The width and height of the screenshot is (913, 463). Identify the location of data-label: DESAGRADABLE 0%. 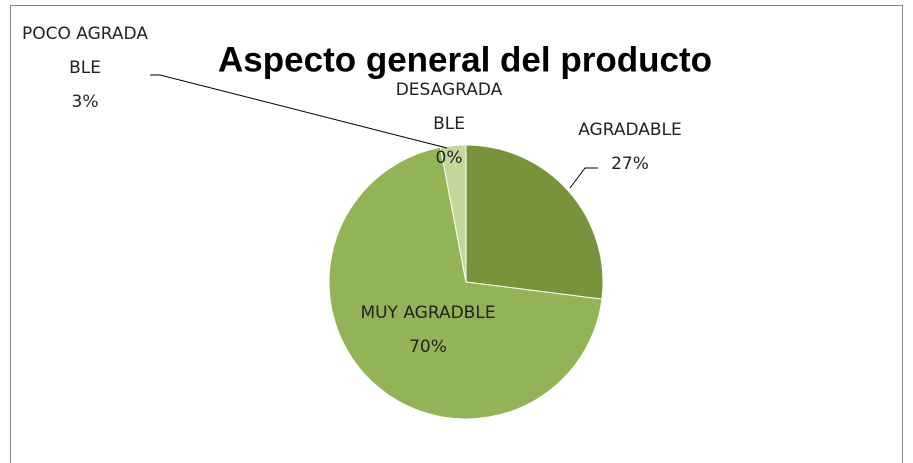
(449, 124).